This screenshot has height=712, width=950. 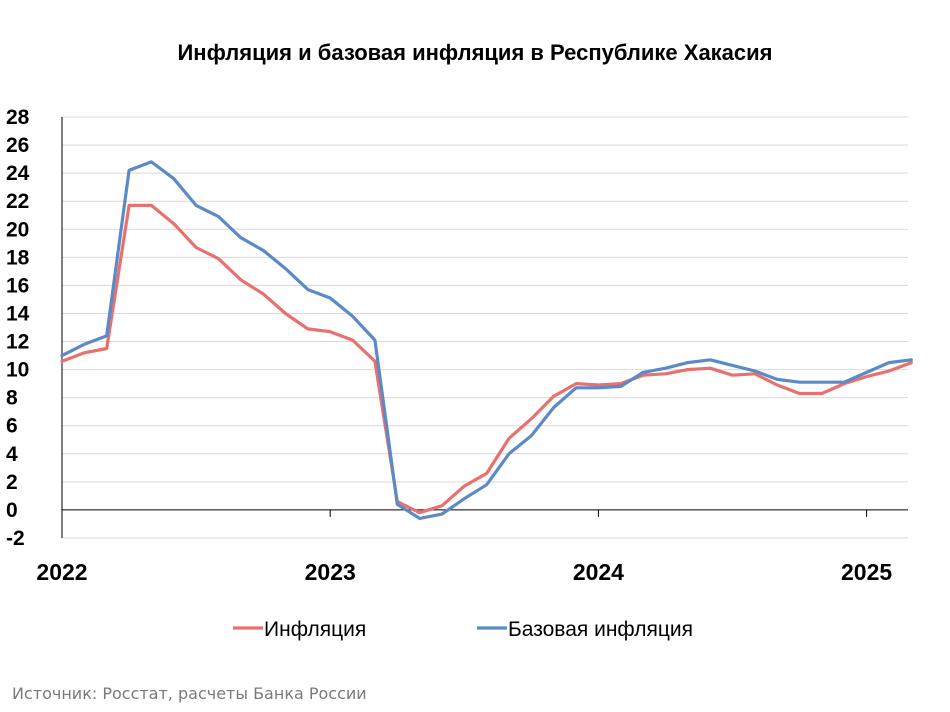 What do you see at coordinates (315, 629) in the screenshot?
I see `legend-label: Инфляция` at bounding box center [315, 629].